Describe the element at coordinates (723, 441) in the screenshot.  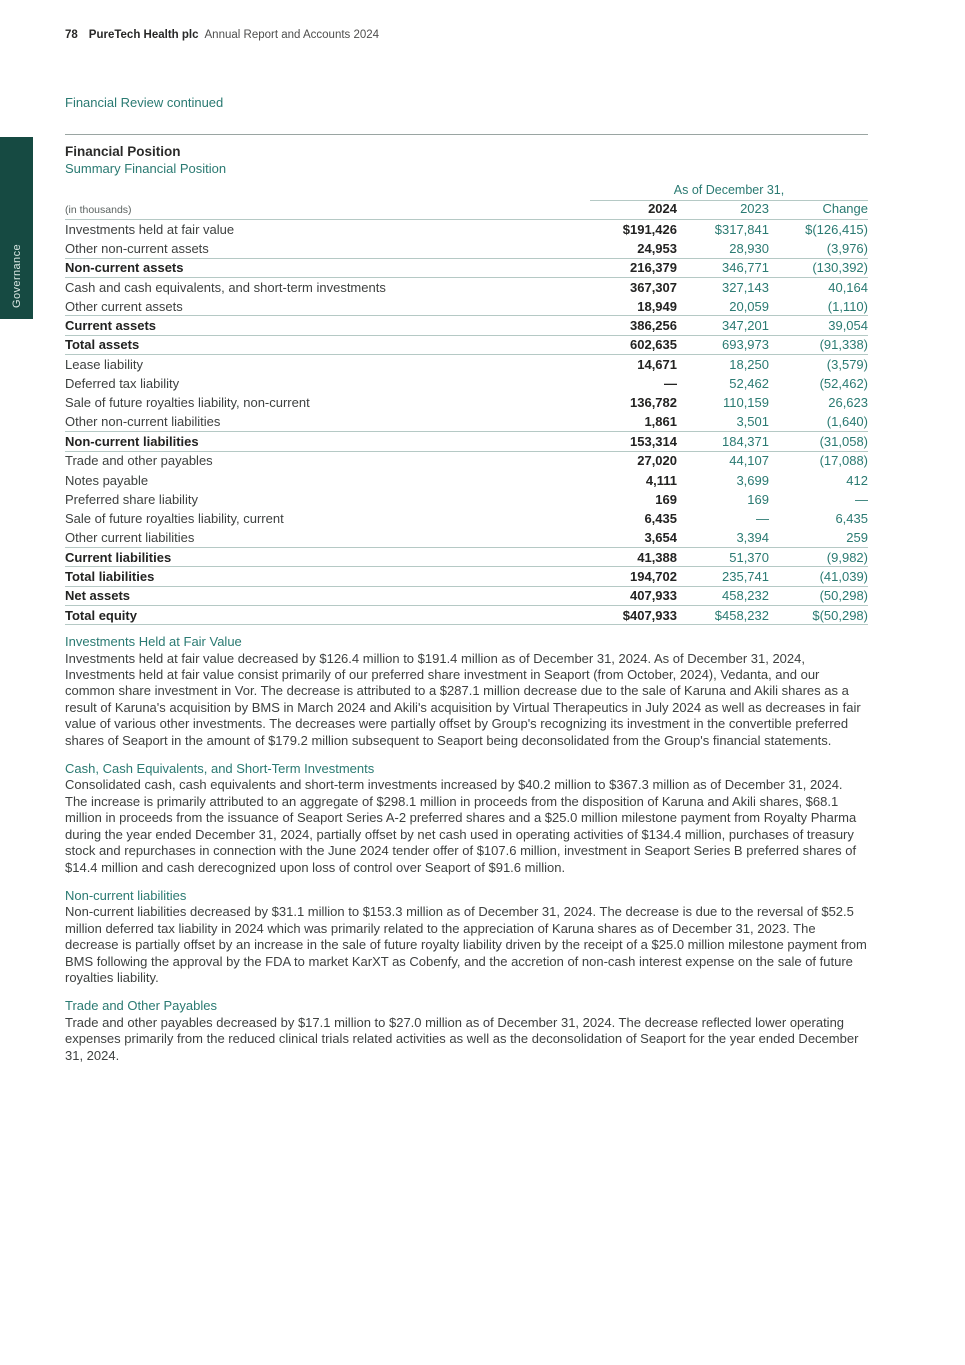
I see `value-2023: 184,371` at that location.